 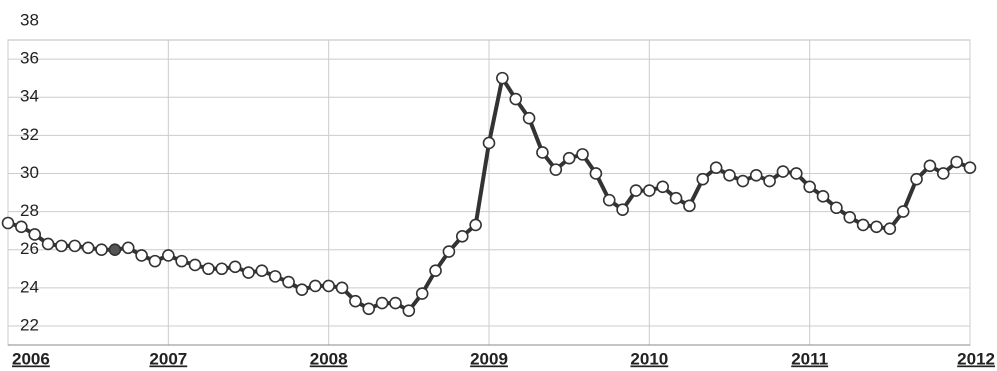 What do you see at coordinates (29, 324) in the screenshot?
I see `y-tick-label: 22` at bounding box center [29, 324].